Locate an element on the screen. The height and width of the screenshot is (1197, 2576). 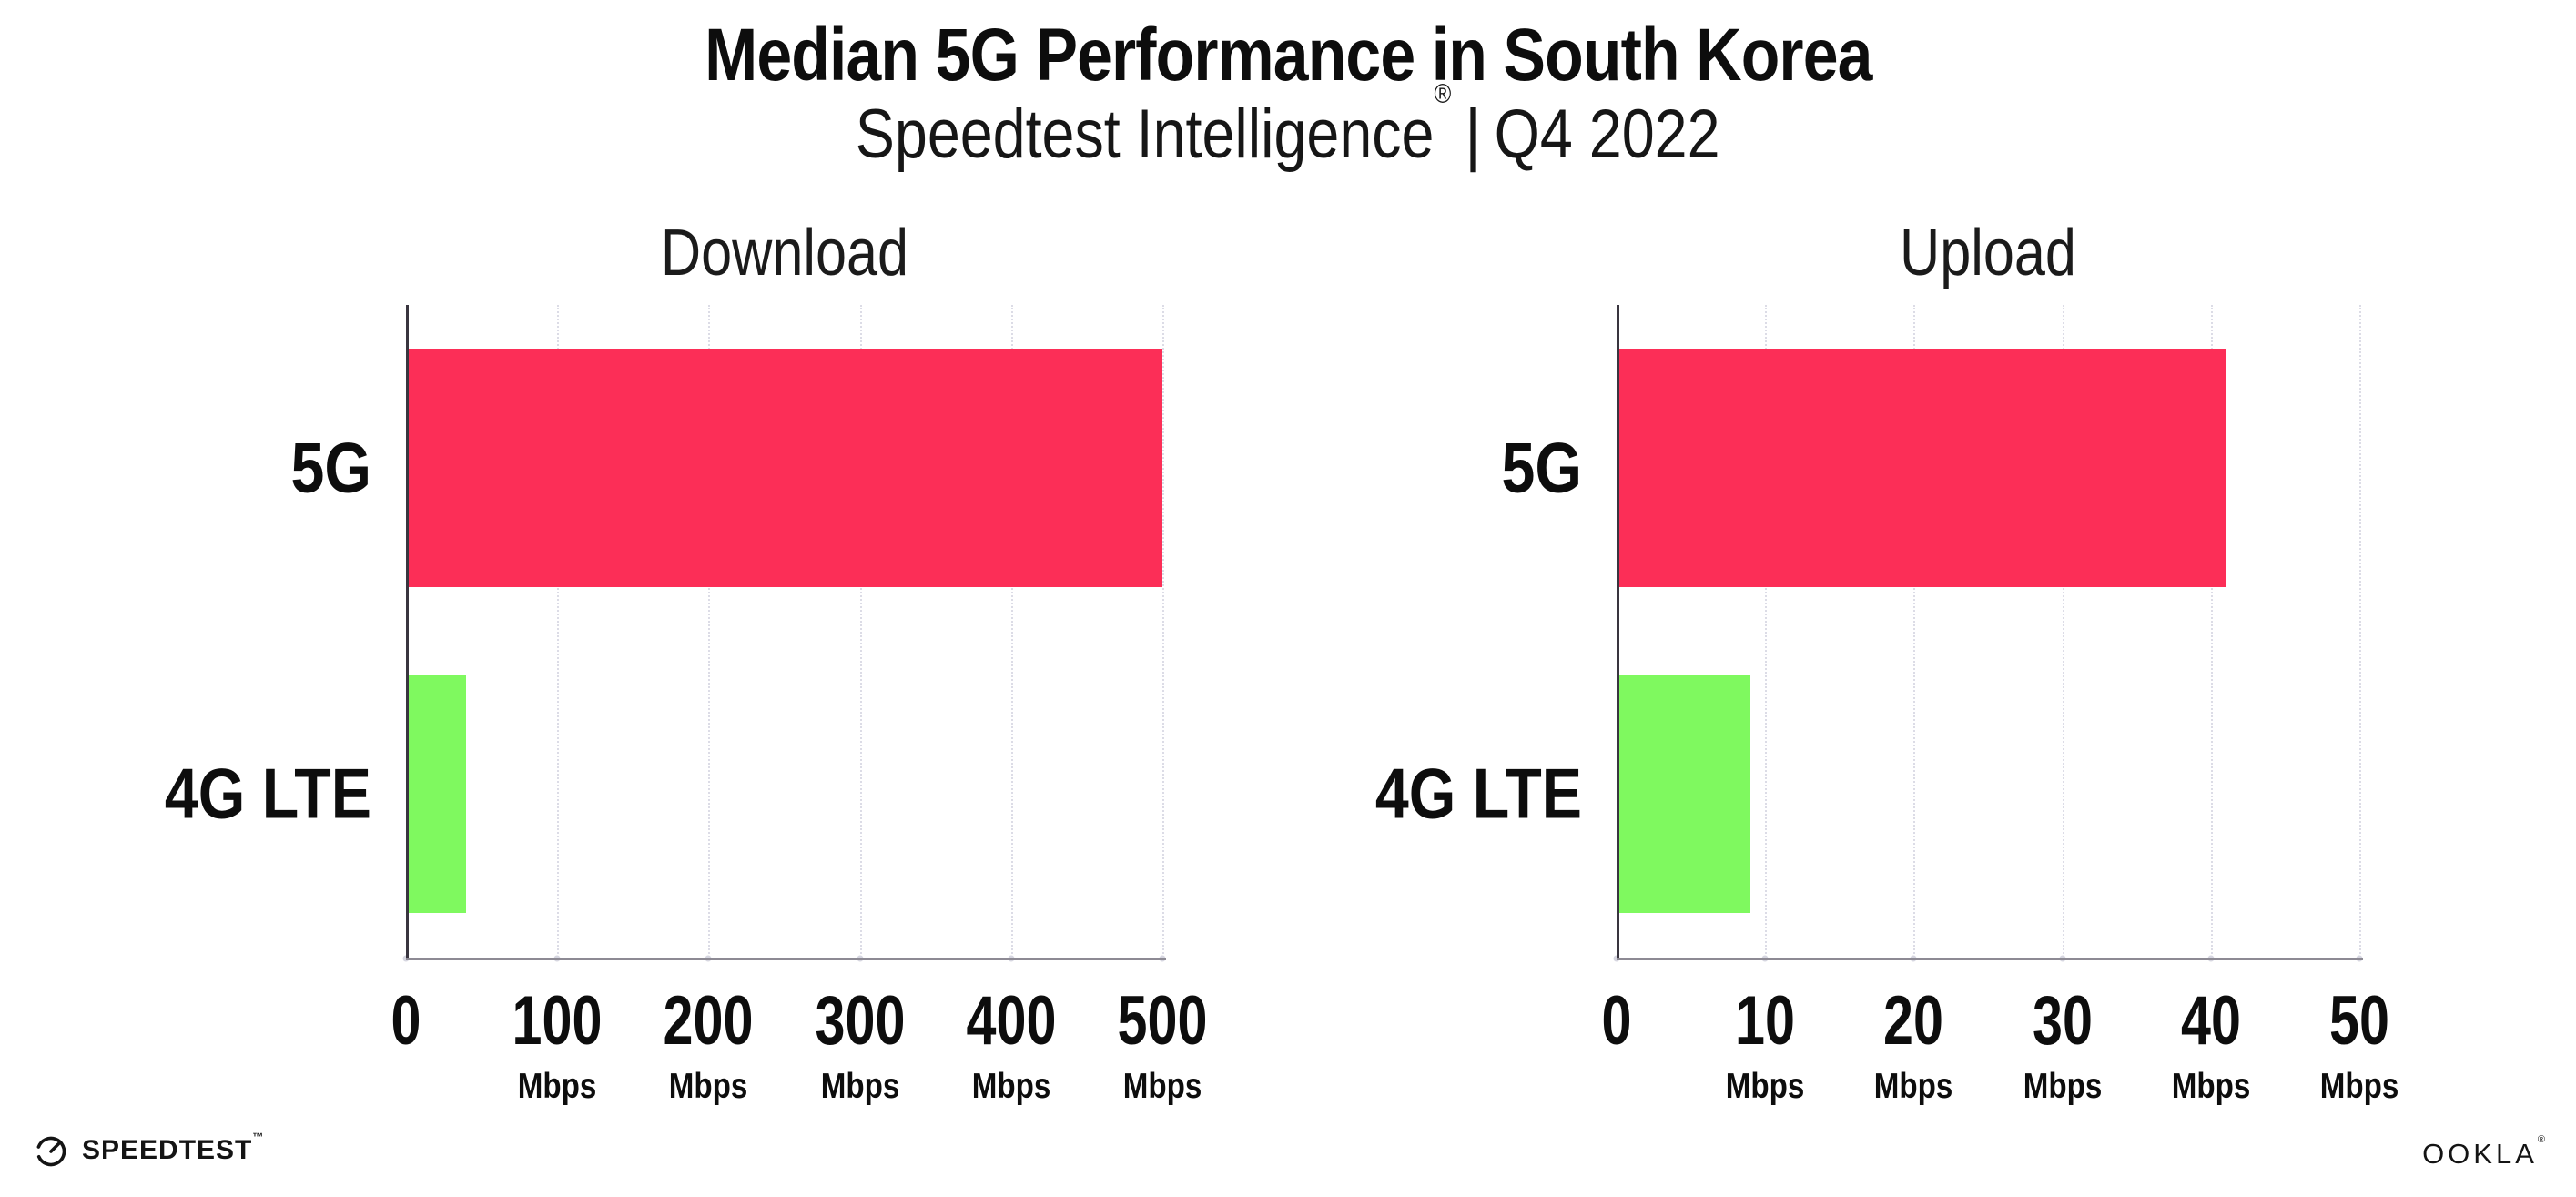
page-title: Median 5G Performance in South Korea is located at coordinates (1288, 56).